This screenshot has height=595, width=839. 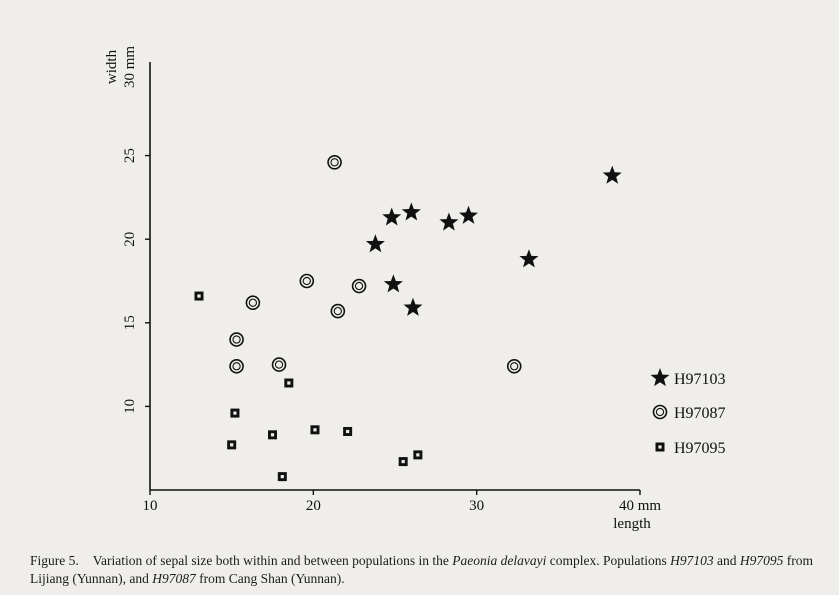 What do you see at coordinates (54, 560) in the screenshot?
I see `caption-label: Figure 5.` at bounding box center [54, 560].